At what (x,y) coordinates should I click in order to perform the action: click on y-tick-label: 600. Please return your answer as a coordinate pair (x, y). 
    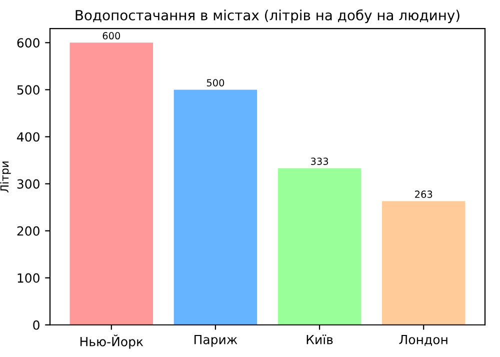
    Looking at the image, I should click on (28, 43).